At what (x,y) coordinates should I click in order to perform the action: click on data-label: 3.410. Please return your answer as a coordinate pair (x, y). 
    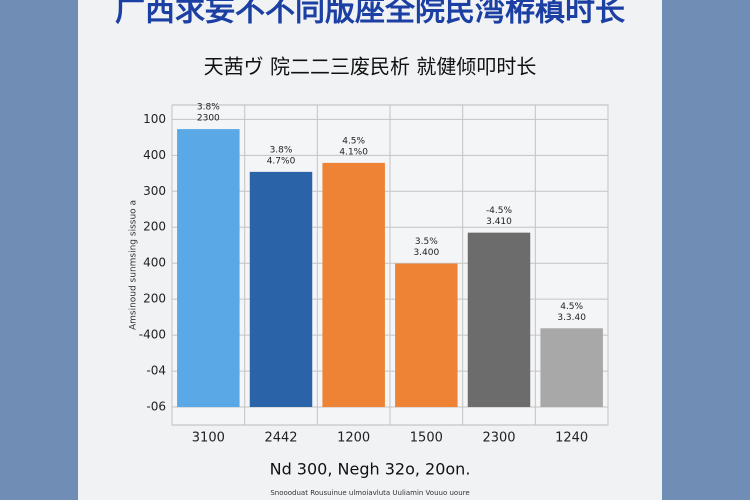
    Looking at the image, I should click on (499, 222).